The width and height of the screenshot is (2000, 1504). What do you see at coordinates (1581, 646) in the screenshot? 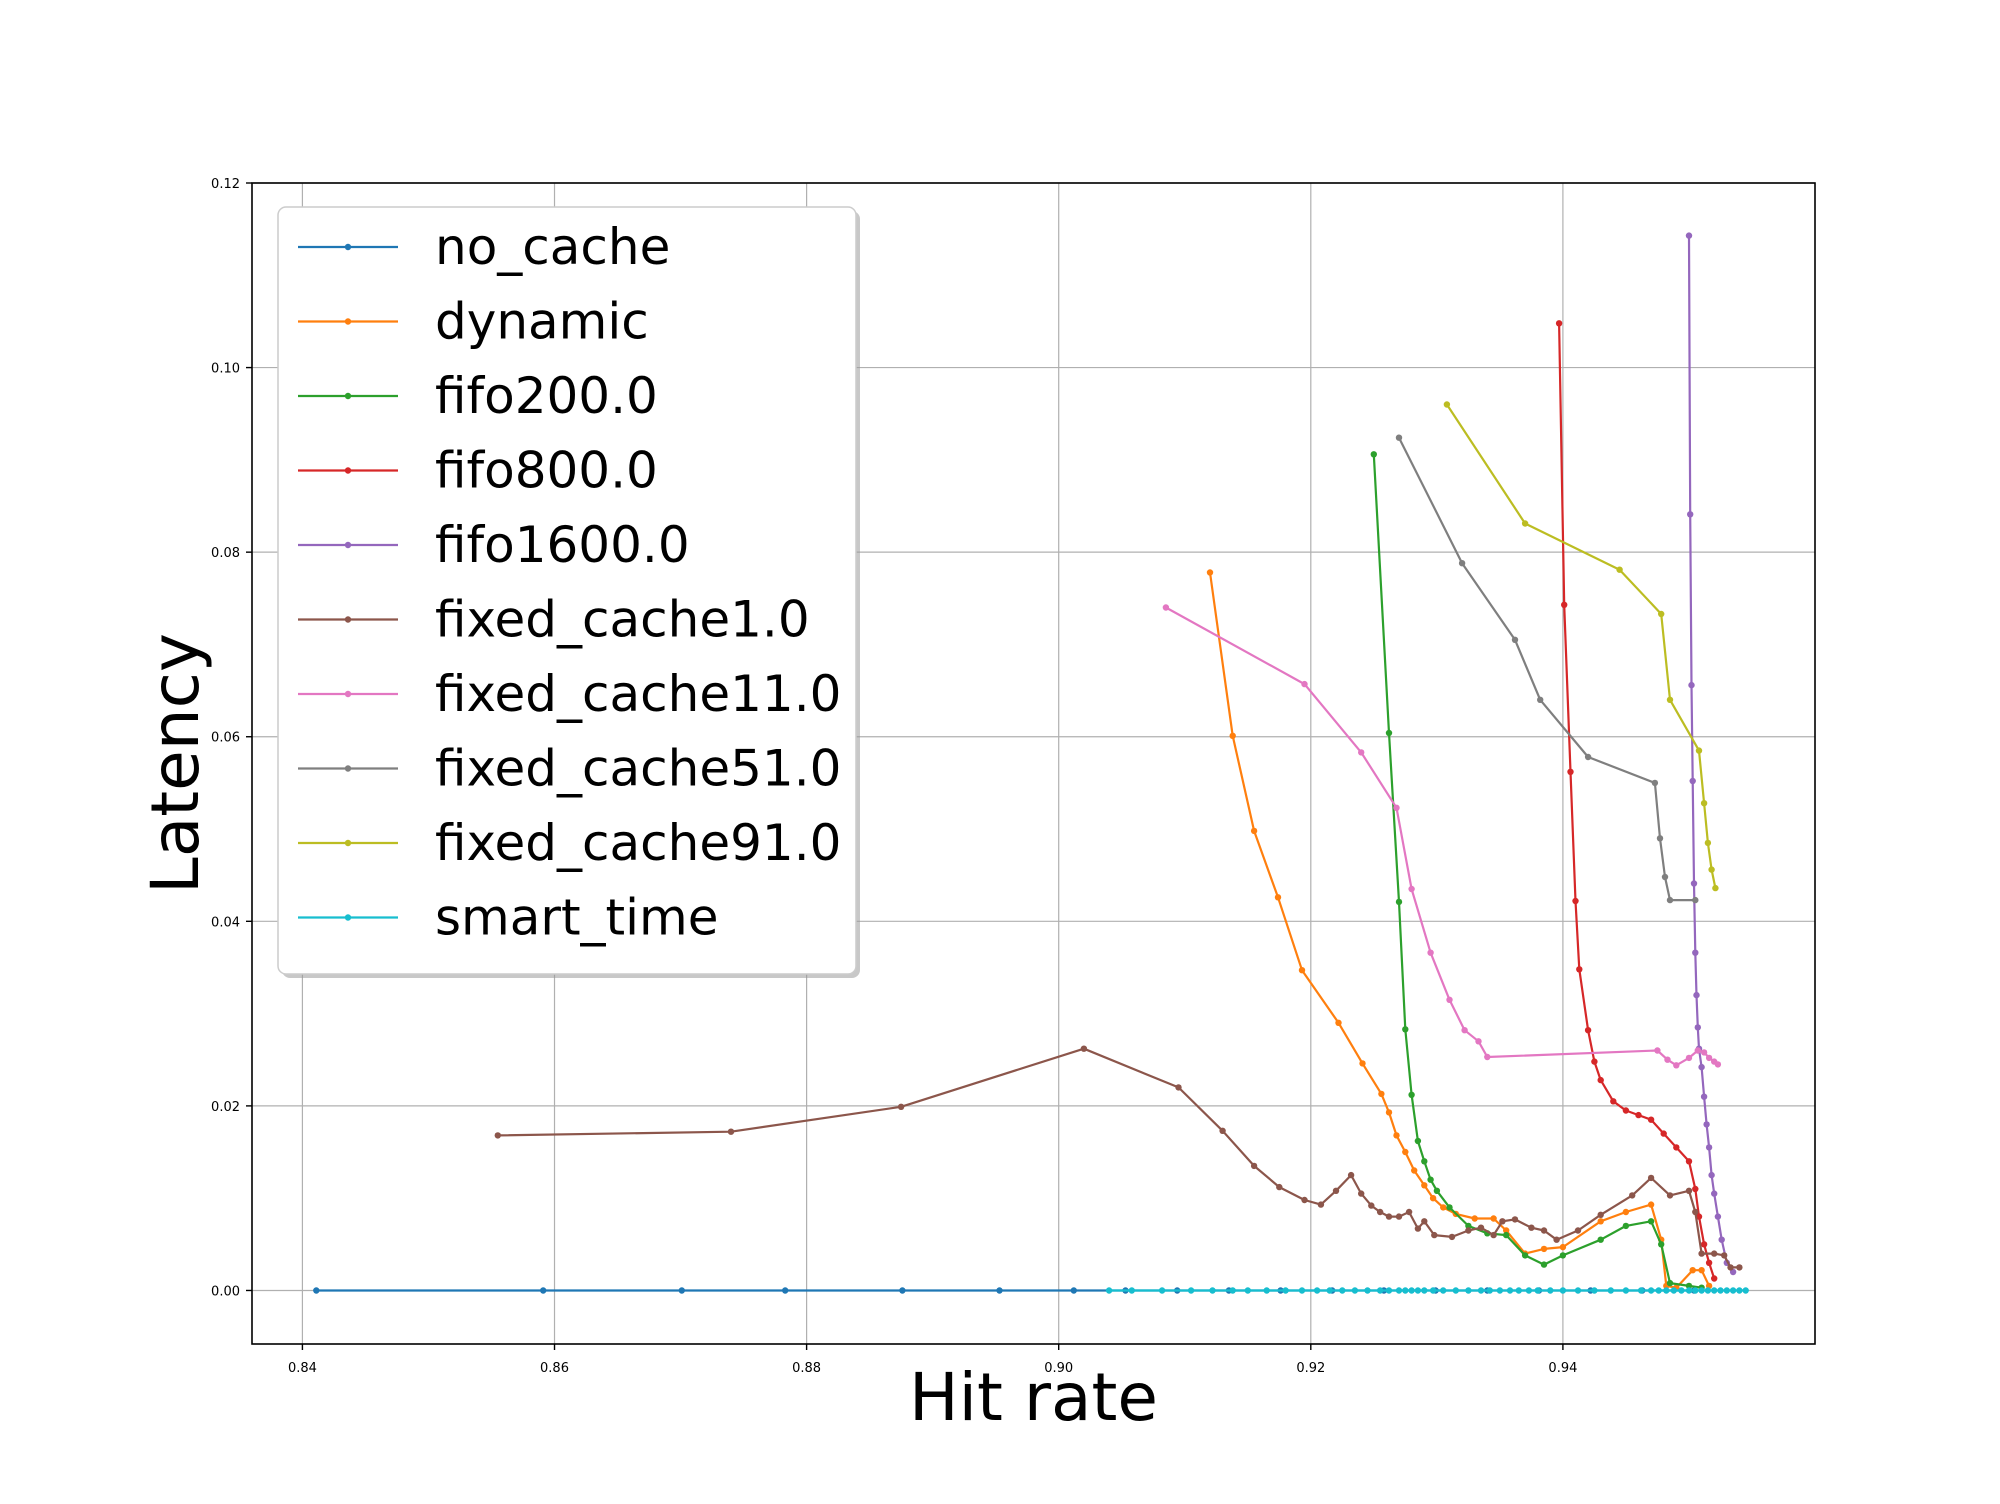
I see `series-fixed_cache91.0` at bounding box center [1581, 646].